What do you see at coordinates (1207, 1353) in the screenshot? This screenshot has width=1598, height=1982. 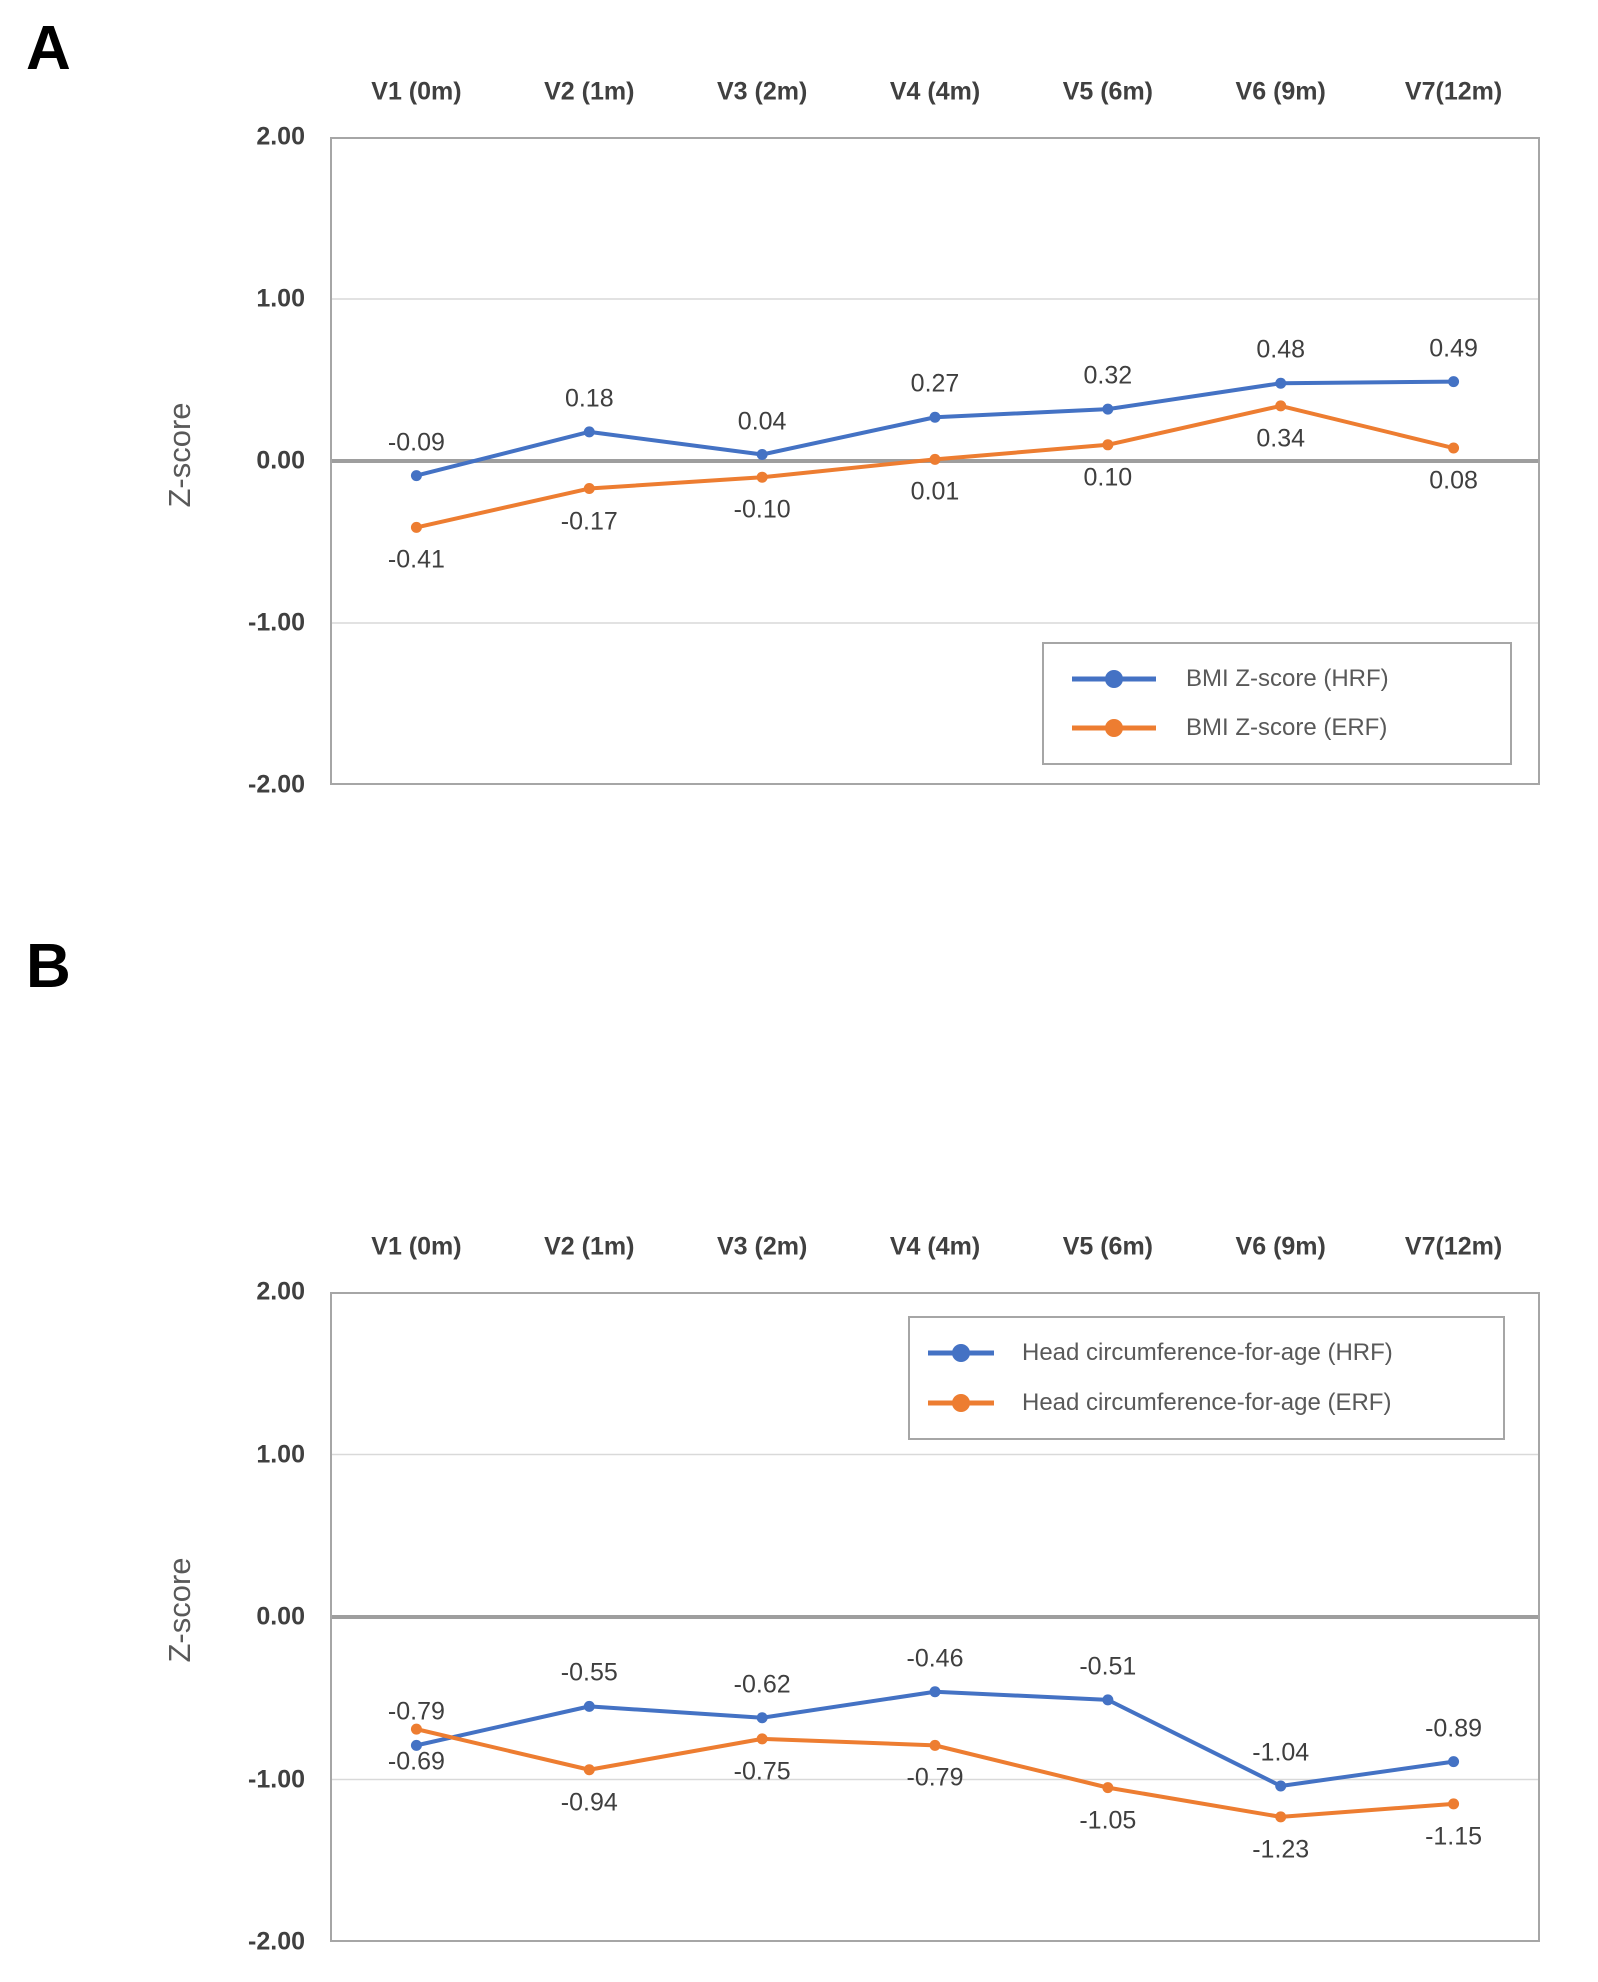 I see `legend-label-hc-hrf: Head circumference-for-age (HRF)` at bounding box center [1207, 1353].